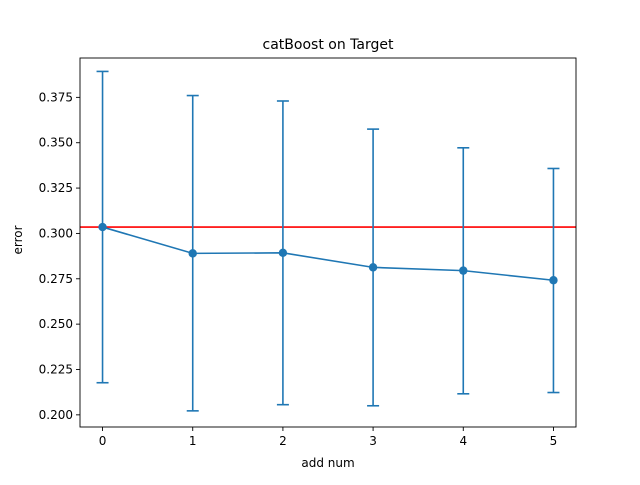 This screenshot has width=640, height=485. I want to click on y-tick-label: 0.225, so click(56, 369).